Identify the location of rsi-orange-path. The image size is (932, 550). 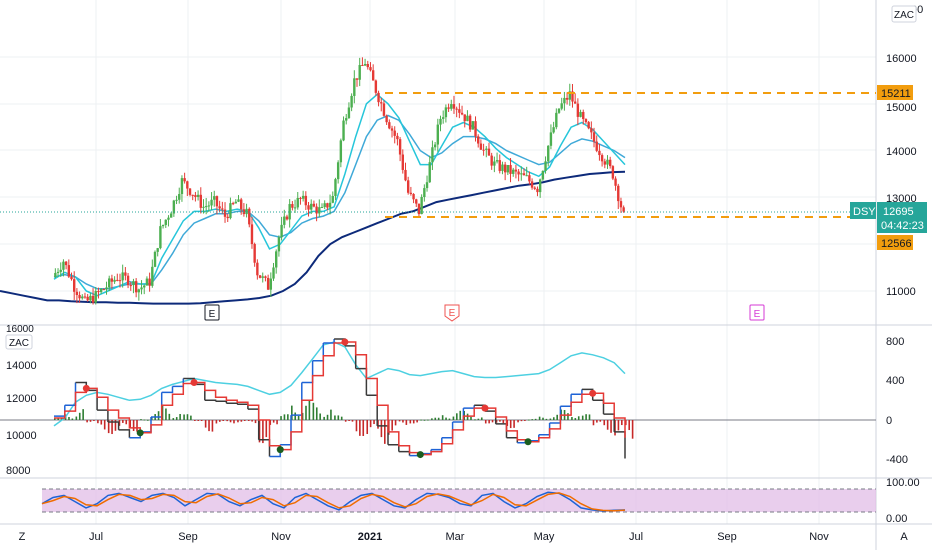
(333, 502).